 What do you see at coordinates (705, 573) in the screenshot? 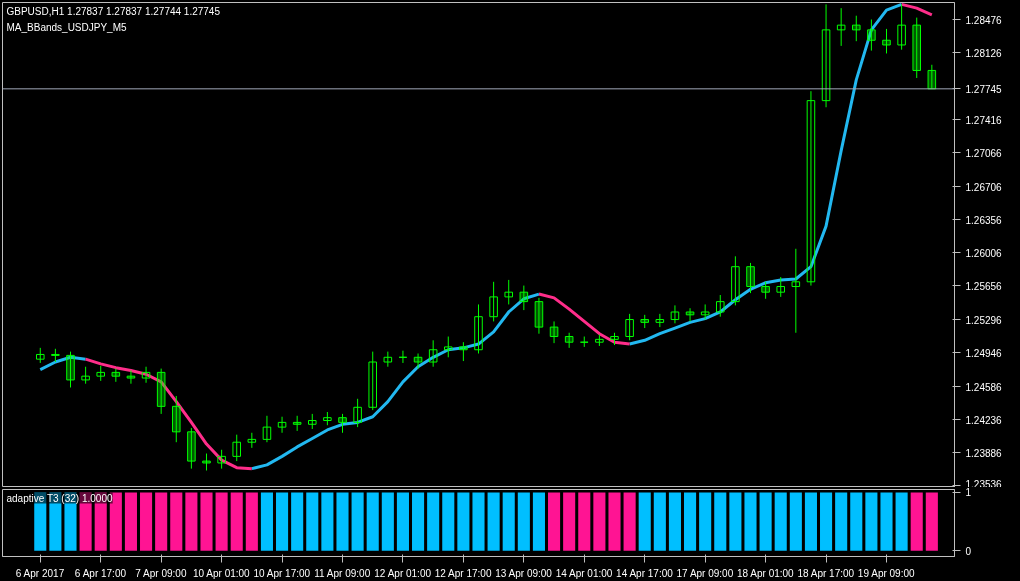
I see `x-tick-label: 17 Apr 09:00` at bounding box center [705, 573].